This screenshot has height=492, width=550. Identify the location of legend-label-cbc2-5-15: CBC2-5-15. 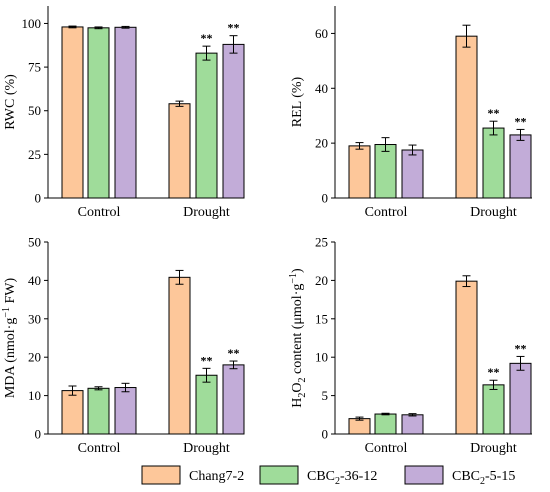
(483, 478).